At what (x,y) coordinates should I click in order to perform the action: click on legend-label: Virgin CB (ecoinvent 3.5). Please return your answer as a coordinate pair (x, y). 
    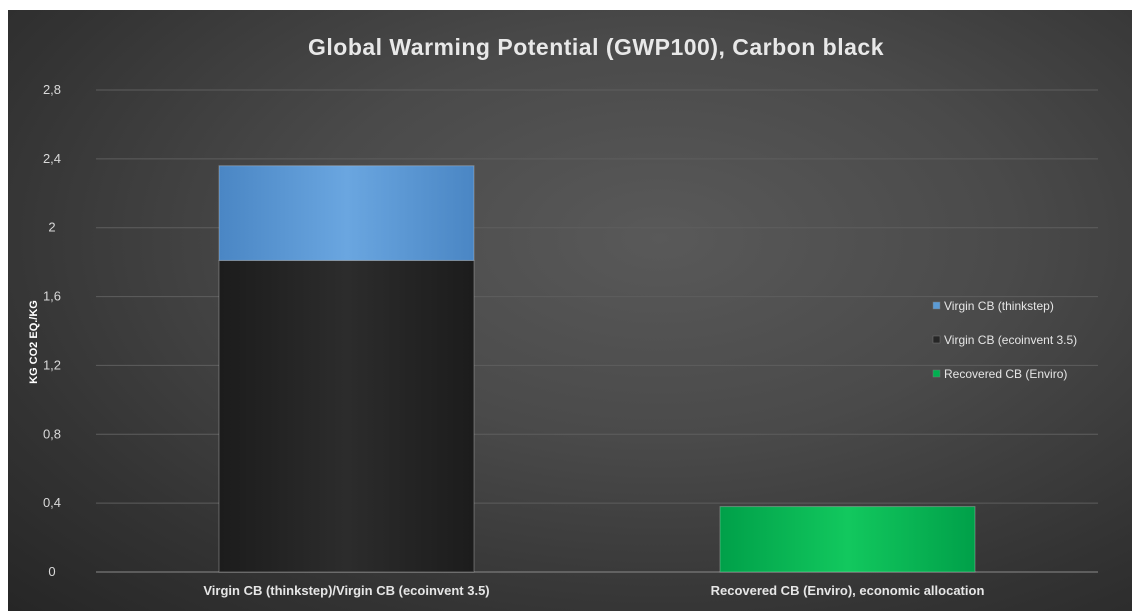
    Looking at the image, I should click on (1010, 340).